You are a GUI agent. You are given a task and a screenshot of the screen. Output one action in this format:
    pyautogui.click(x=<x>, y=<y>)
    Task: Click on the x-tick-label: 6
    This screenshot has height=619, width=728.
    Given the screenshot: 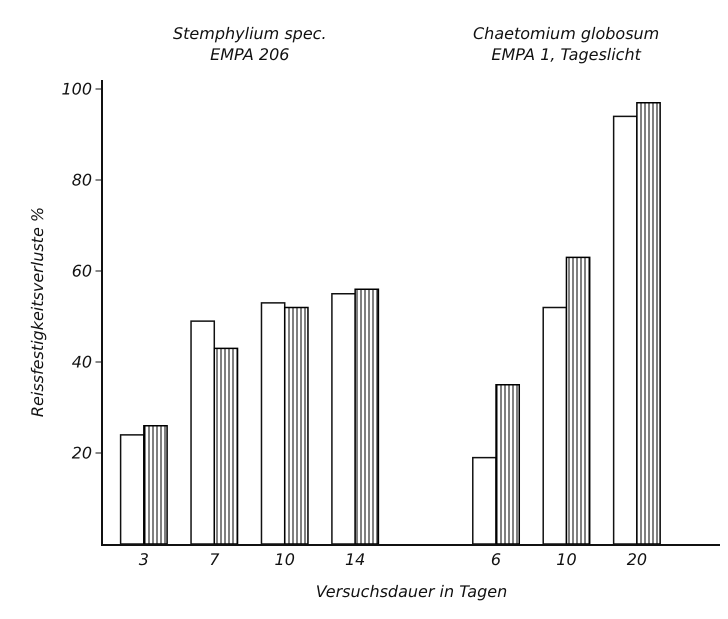 What is the action you would take?
    pyautogui.click(x=496, y=559)
    